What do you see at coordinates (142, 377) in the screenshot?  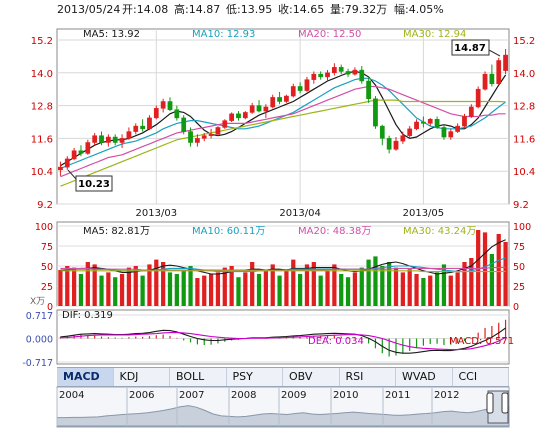 I see `tab-kdj: KDJ` at bounding box center [142, 377].